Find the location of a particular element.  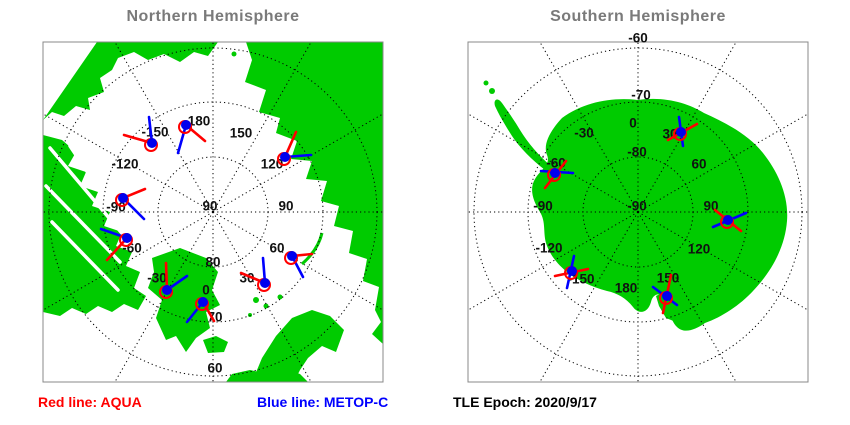

landmass-chukotka-alaska is located at coordinates (130, 81).